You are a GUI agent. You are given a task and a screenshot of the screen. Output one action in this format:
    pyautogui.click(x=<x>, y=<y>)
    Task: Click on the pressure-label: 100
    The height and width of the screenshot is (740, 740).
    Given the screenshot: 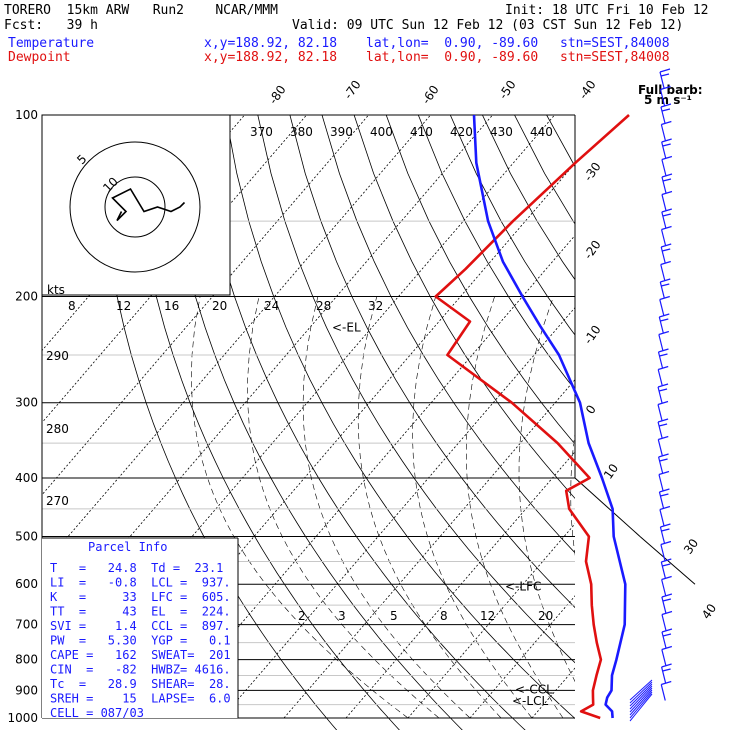 What is the action you would take?
    pyautogui.click(x=26, y=115)
    